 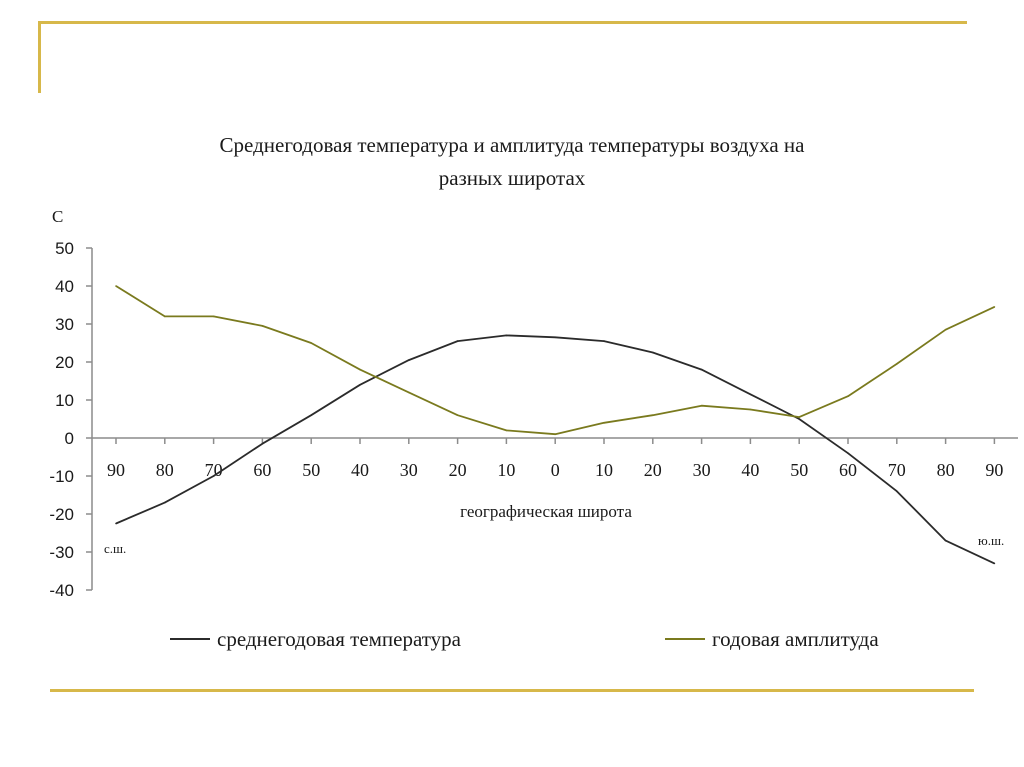 I want to click on y-axis-label: С, so click(x=57, y=216).